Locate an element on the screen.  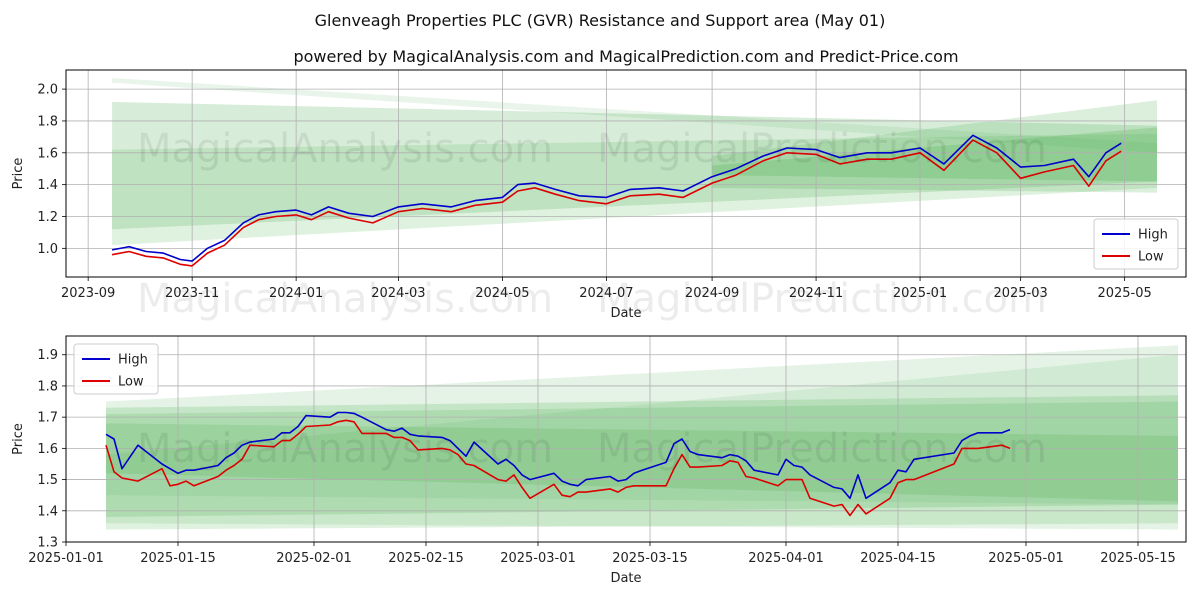
watermark-left-top: MagicalAnalysis.com is located at coordinates (345, 149).